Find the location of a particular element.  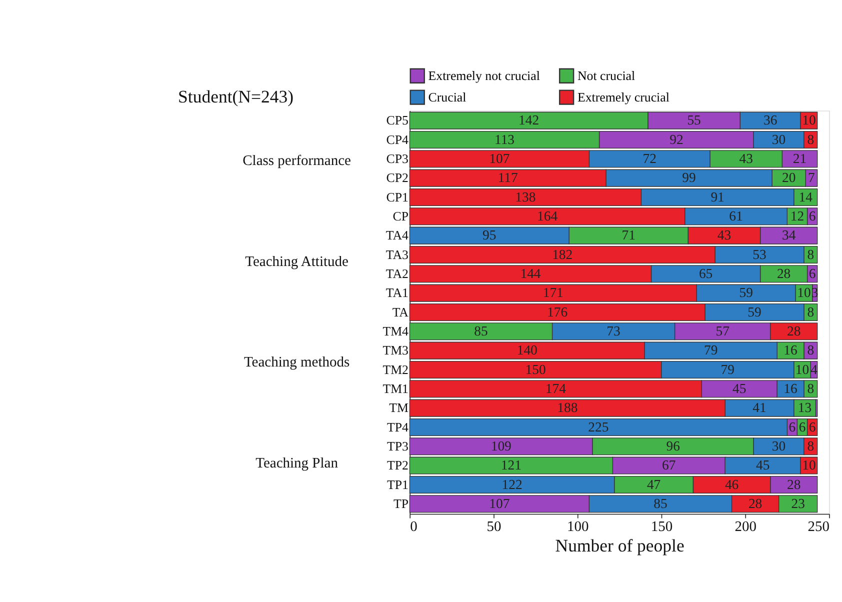

text: Teaching methods is located at coordinates (297, 362).